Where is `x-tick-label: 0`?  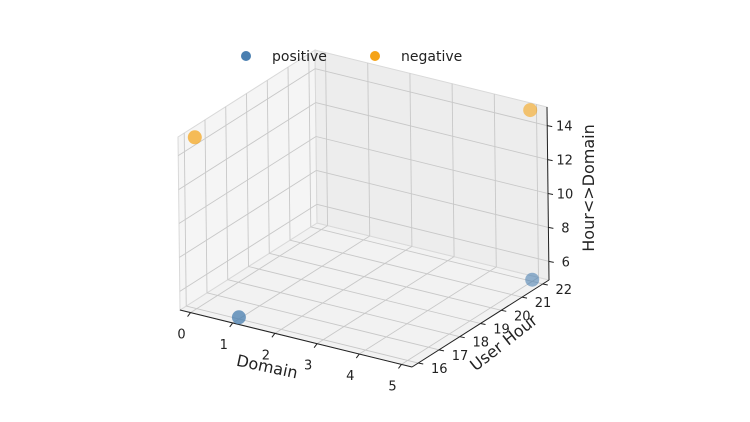 x-tick-label: 0 is located at coordinates (181, 335).